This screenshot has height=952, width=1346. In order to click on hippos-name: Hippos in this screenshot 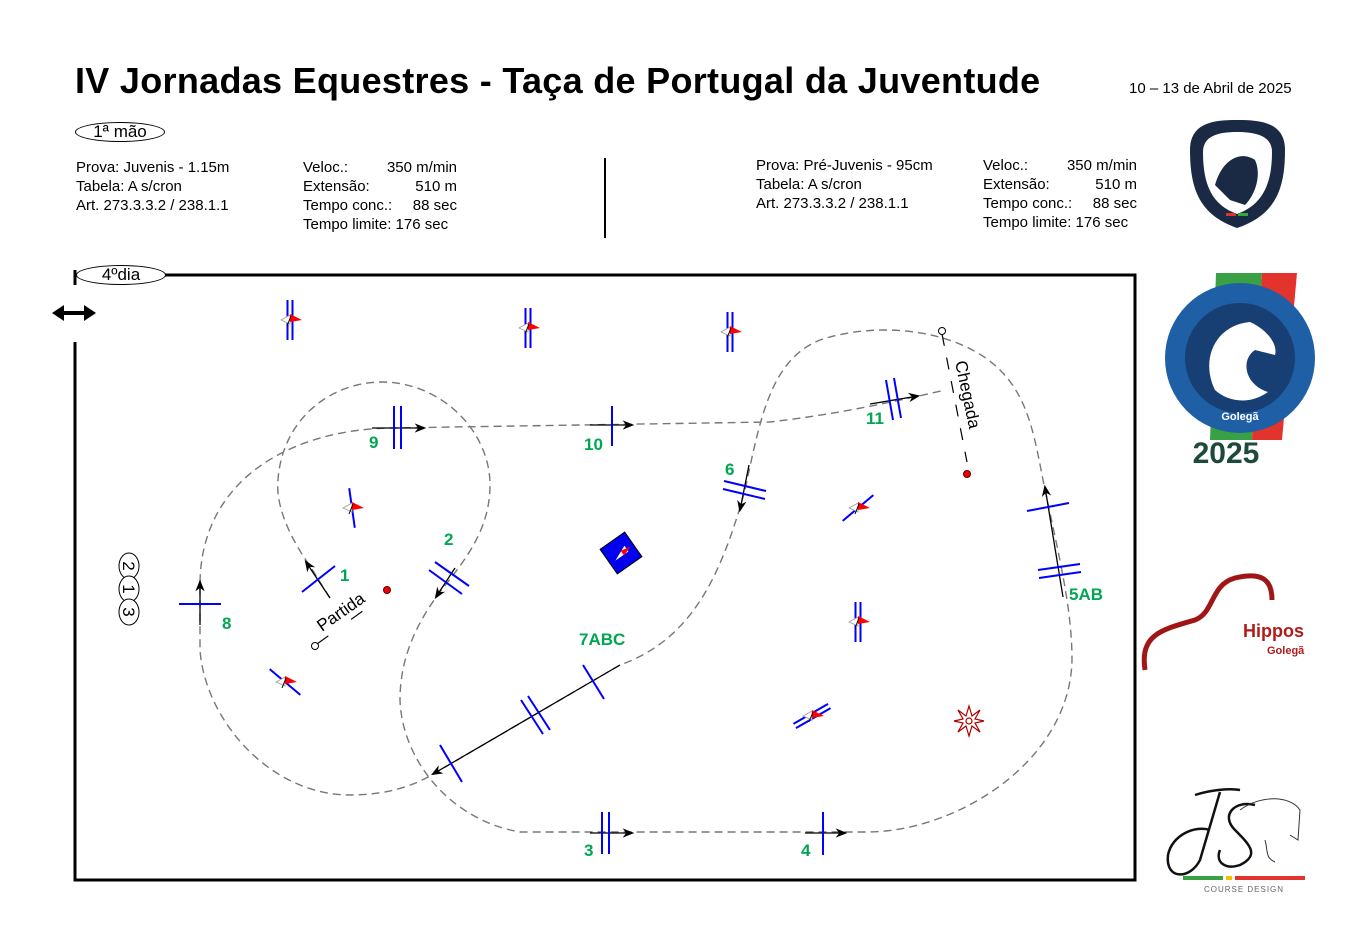, I will do `click(1273, 631)`.